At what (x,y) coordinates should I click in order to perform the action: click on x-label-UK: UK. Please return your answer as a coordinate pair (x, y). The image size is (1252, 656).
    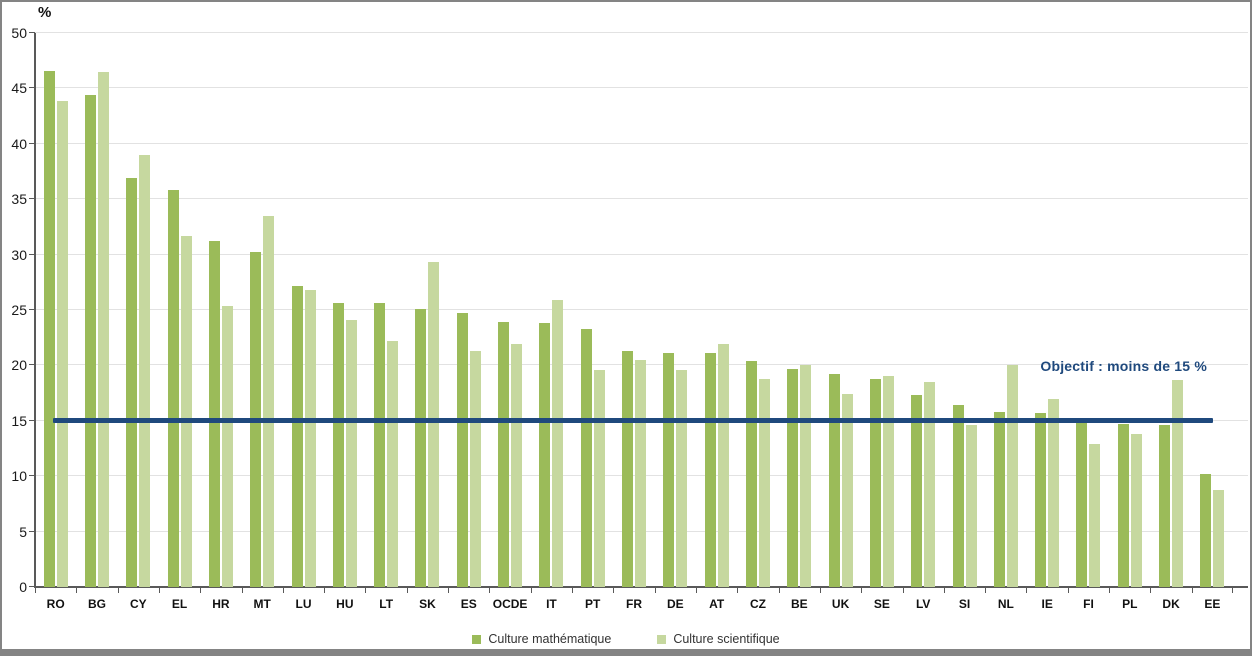
    Looking at the image, I should click on (840, 604).